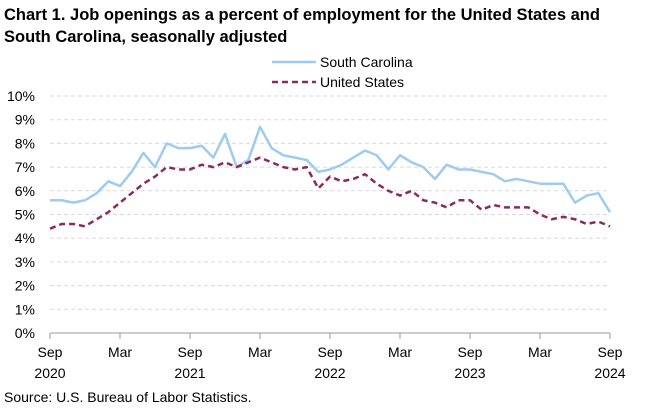  What do you see at coordinates (469, 373) in the screenshot?
I see `x-tick-year: 2023` at bounding box center [469, 373].